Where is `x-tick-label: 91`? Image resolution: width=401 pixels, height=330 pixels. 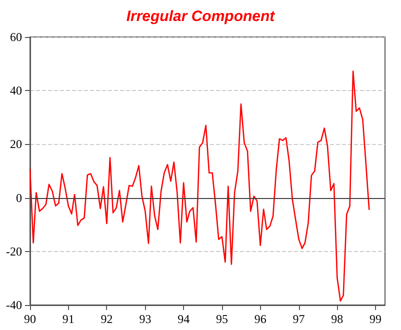
x-tick-label: 91 is located at coordinates (68, 319).